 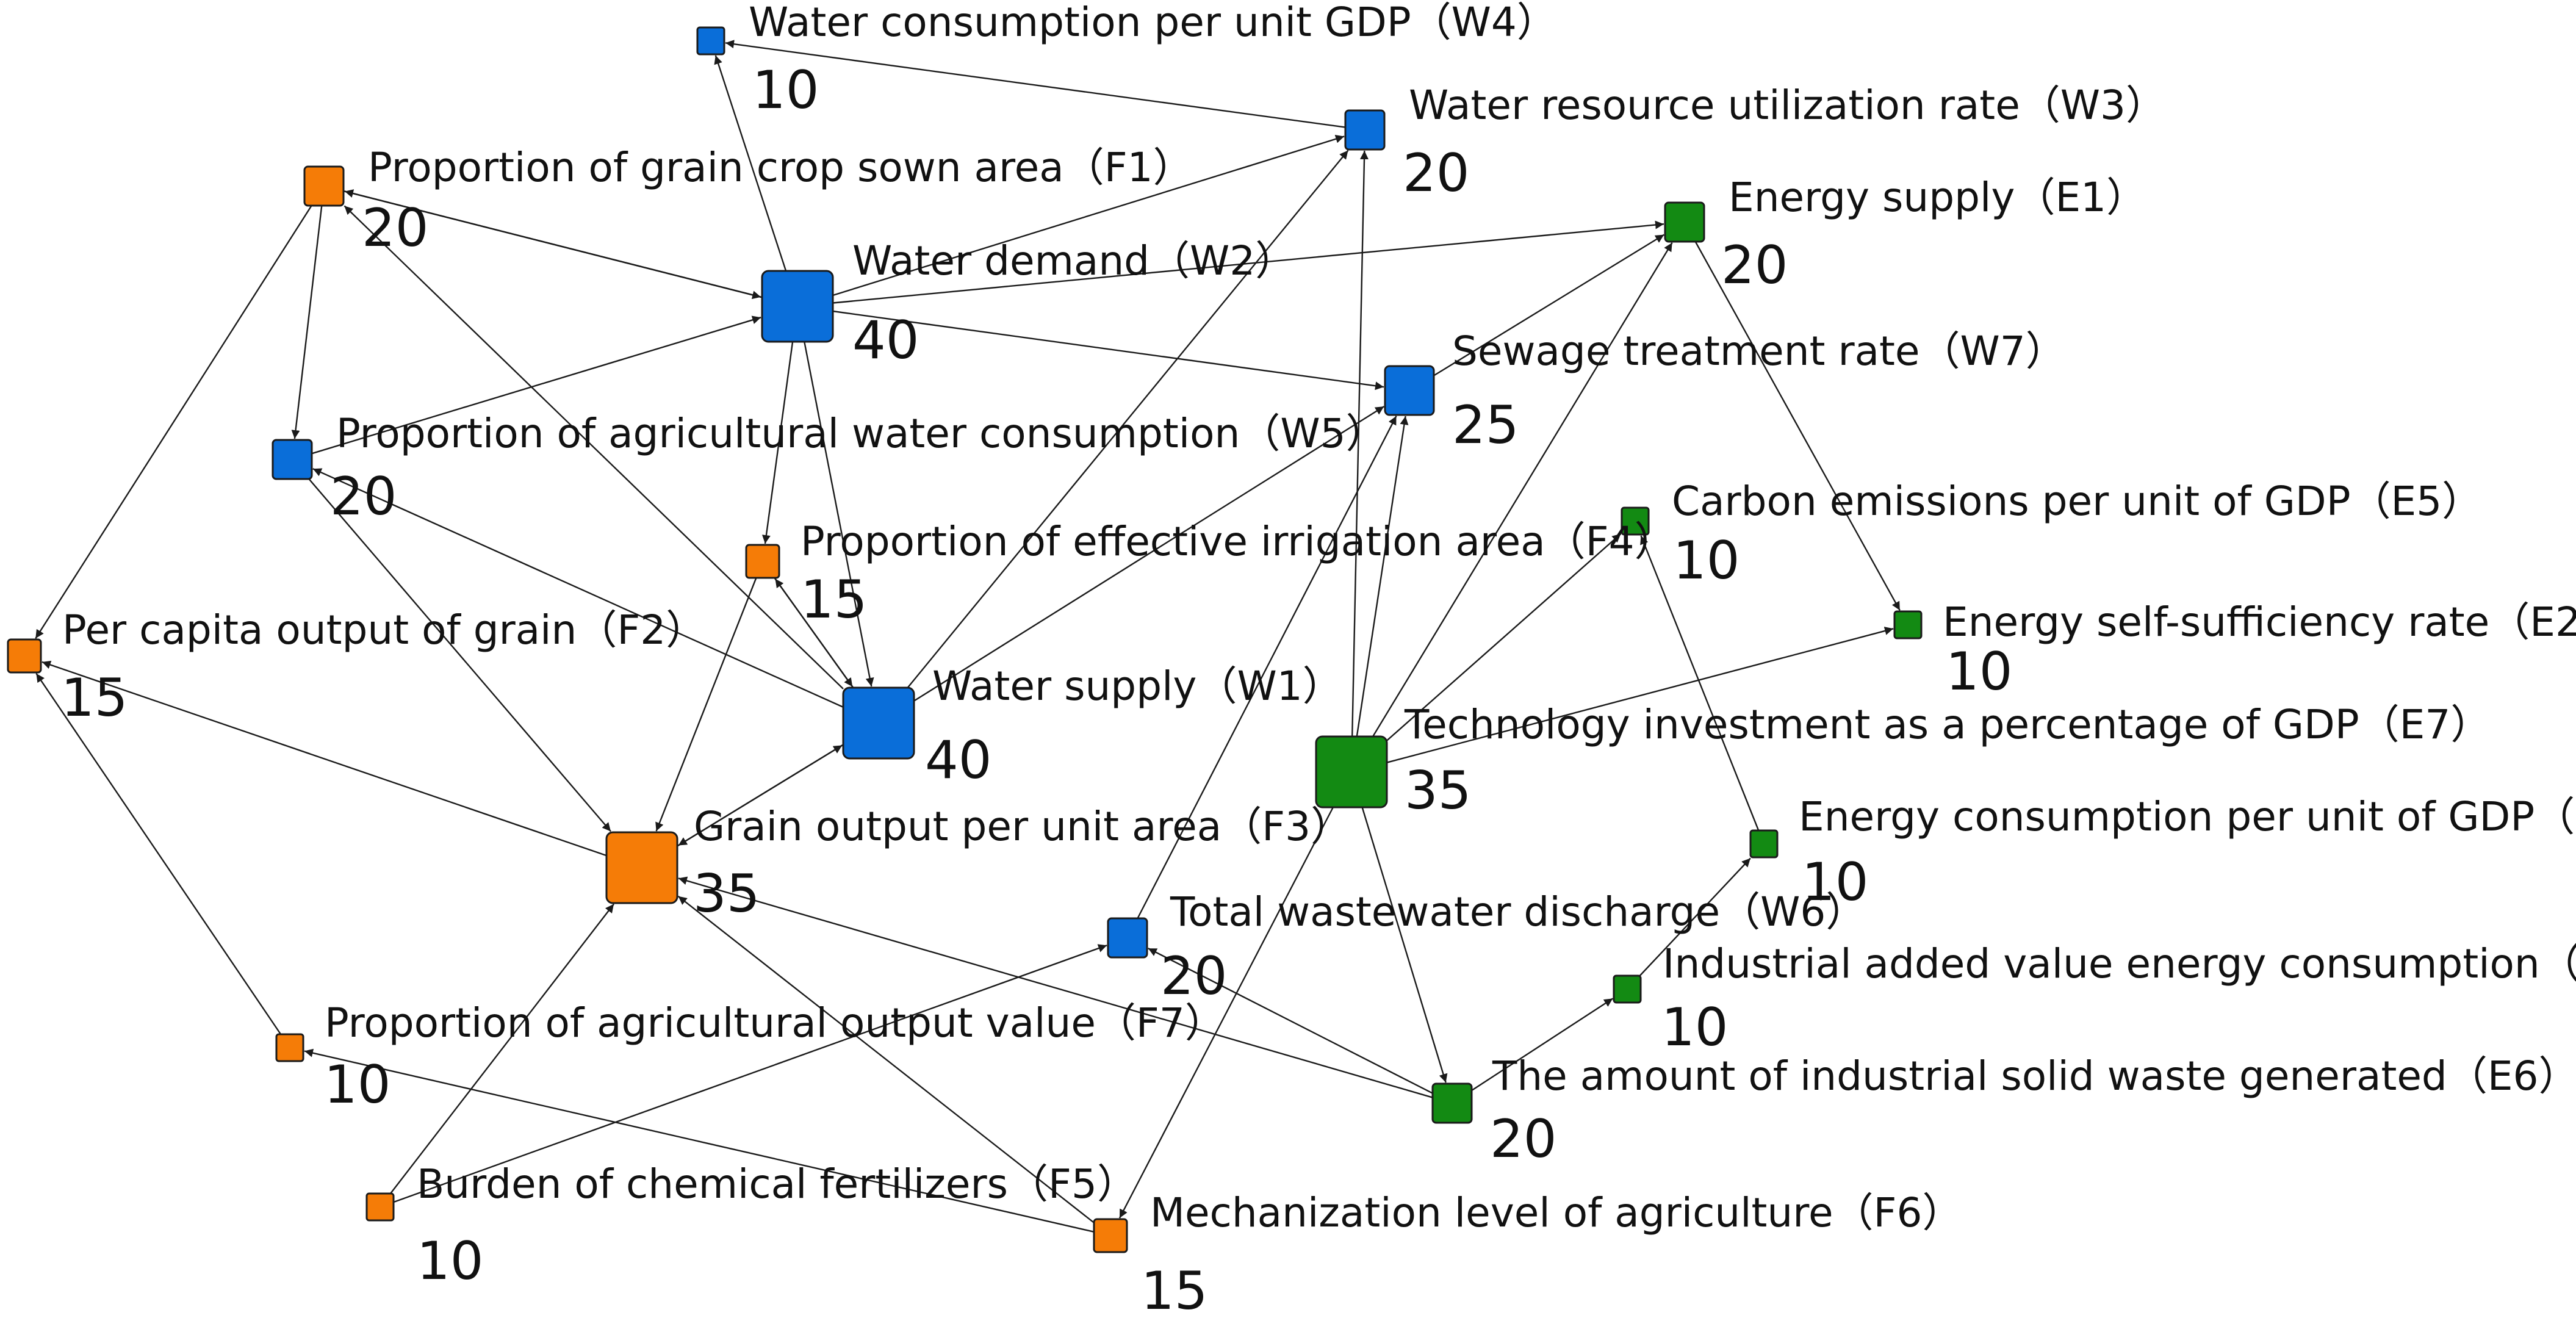 What do you see at coordinates (777, 1184) in the screenshot?
I see `node-label-f5: Burden of chemical fertilizers（F5）` at bounding box center [777, 1184].